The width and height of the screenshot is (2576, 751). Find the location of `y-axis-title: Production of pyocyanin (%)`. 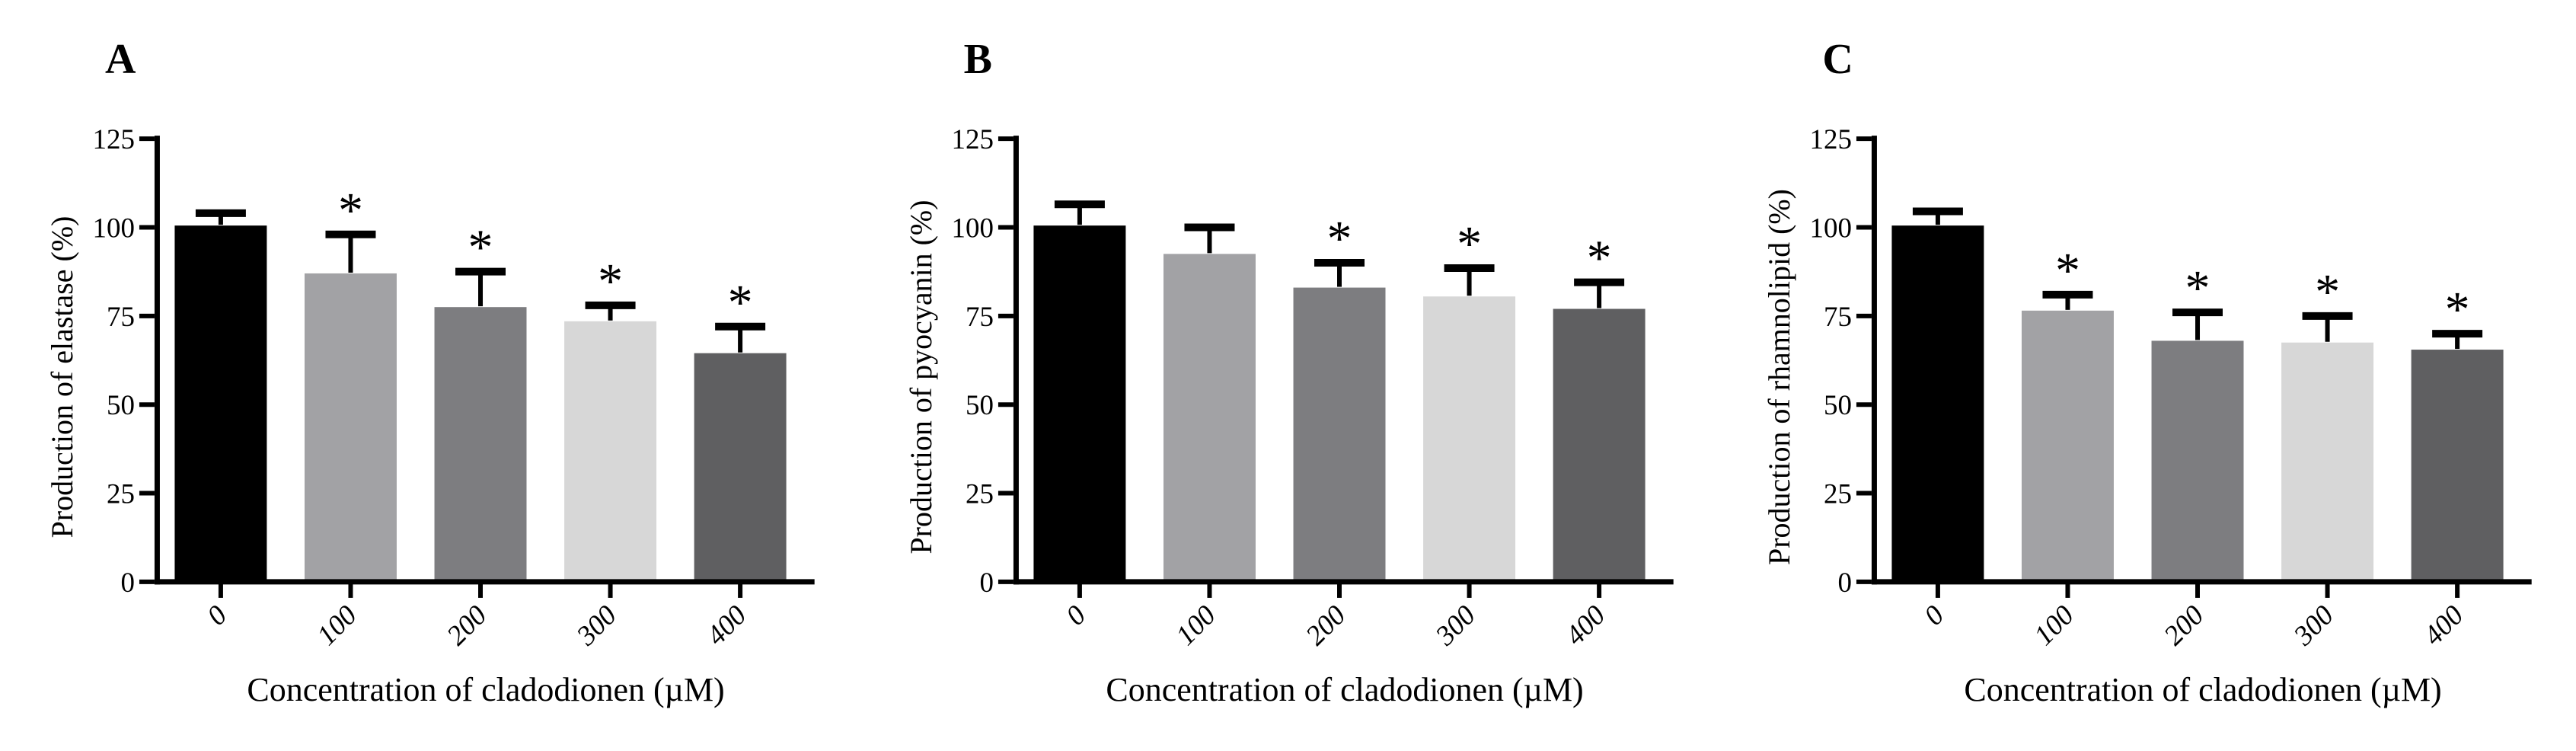

y-axis-title: Production of pyocyanin (%) is located at coordinates (921, 377).